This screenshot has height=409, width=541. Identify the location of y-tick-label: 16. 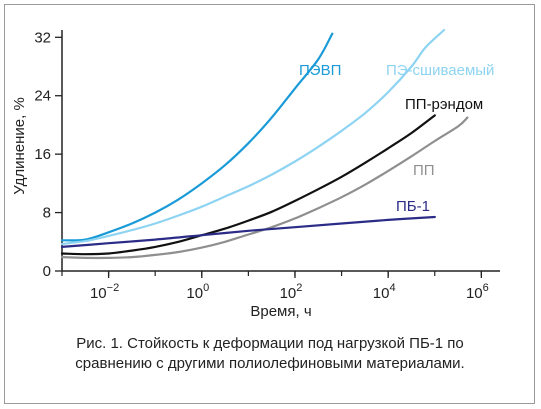
(42, 154).